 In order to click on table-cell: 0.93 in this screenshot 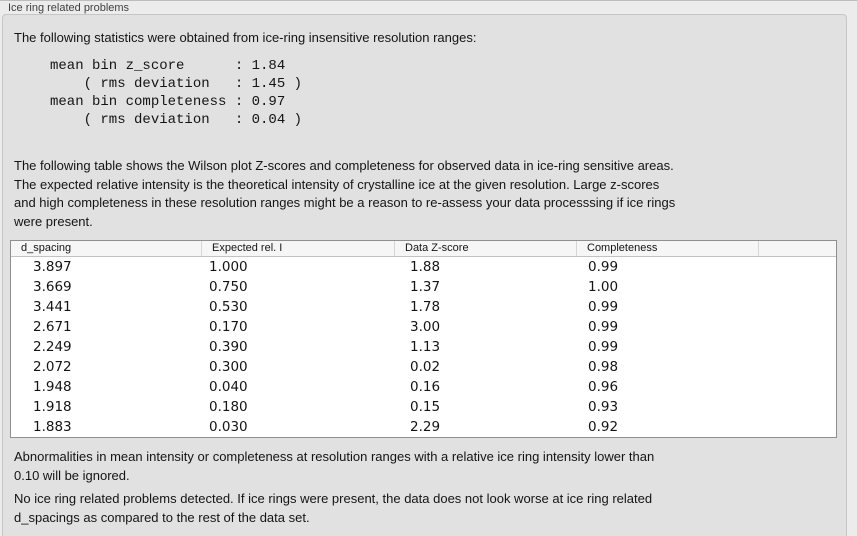, I will do `click(603, 407)`.